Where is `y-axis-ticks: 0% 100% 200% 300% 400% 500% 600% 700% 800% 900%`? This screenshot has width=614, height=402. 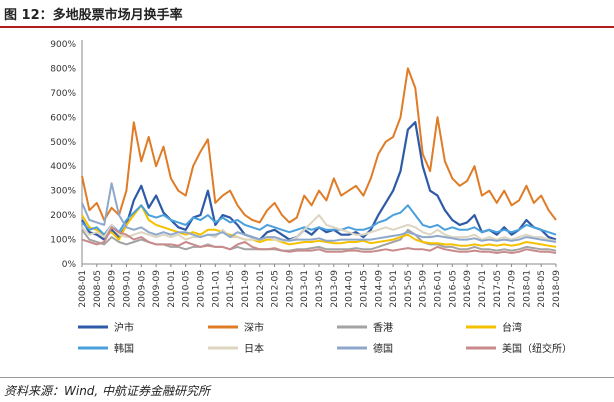
y-axis-ticks: 0% 100% 200% 300% 400% 500% 600% 700% 800% 900% is located at coordinates (63, 155).